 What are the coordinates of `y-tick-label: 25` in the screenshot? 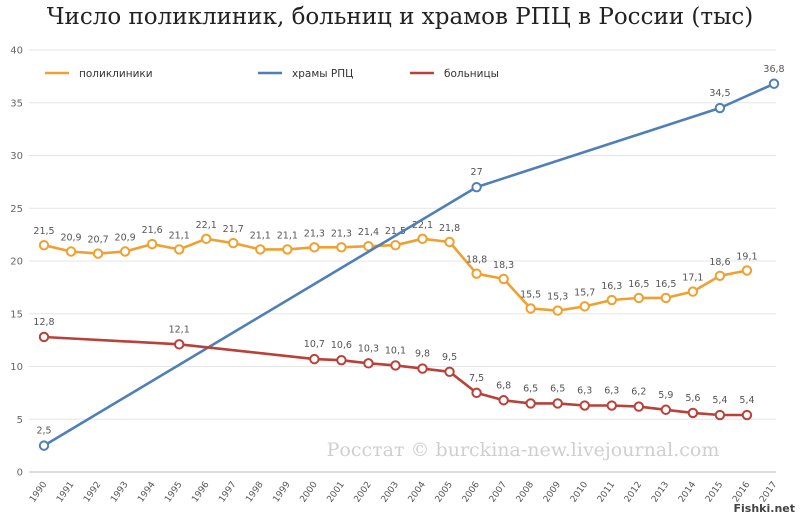 It's located at (16, 209).